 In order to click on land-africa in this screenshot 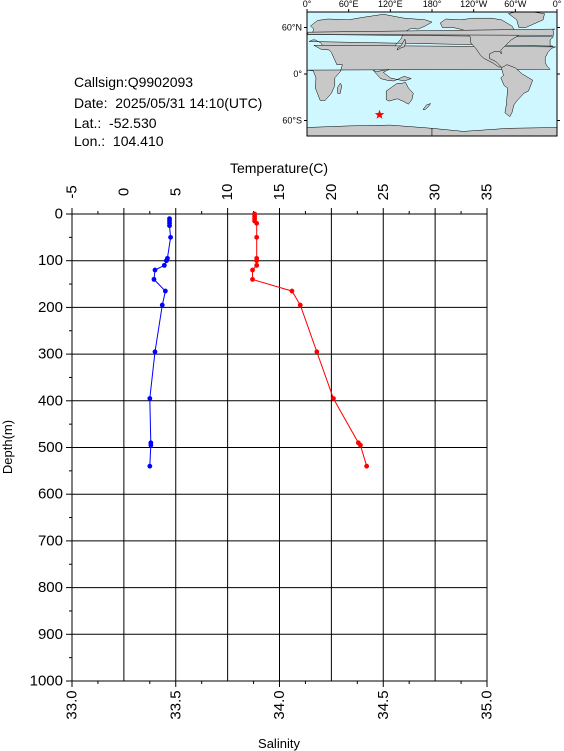, I will do `click(431, 73)`.